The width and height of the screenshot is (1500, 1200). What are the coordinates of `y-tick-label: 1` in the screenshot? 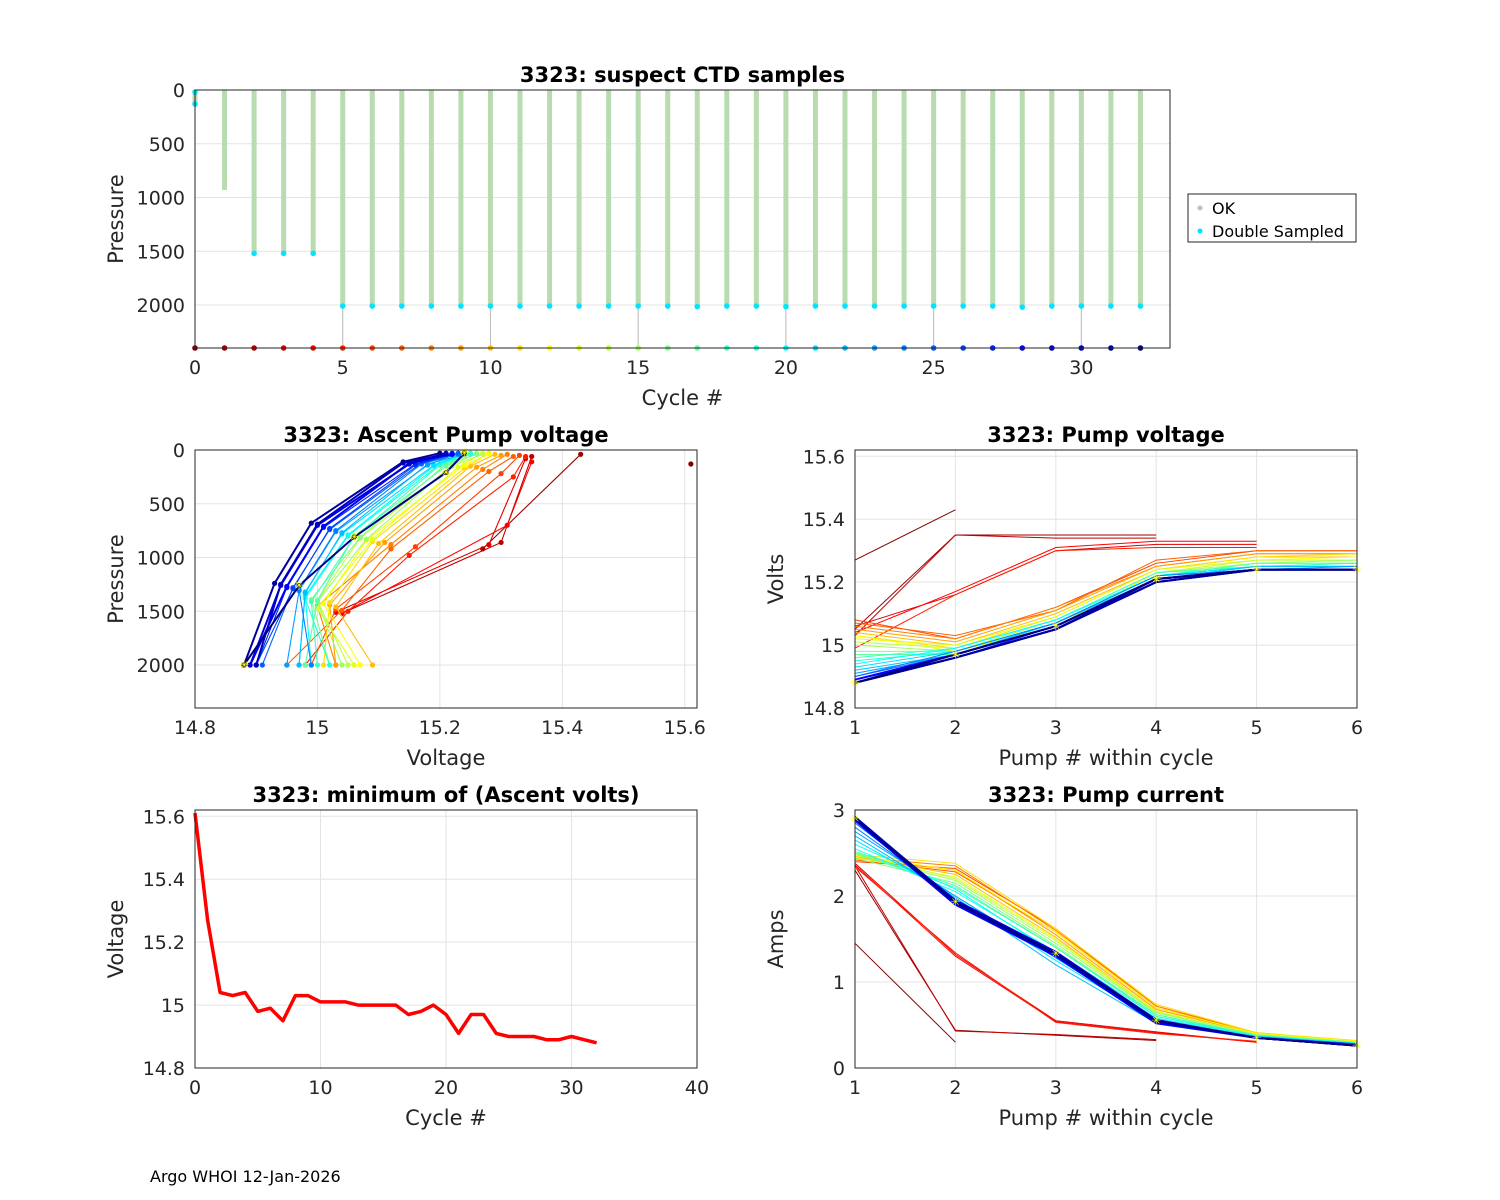 It's located at (839, 983).